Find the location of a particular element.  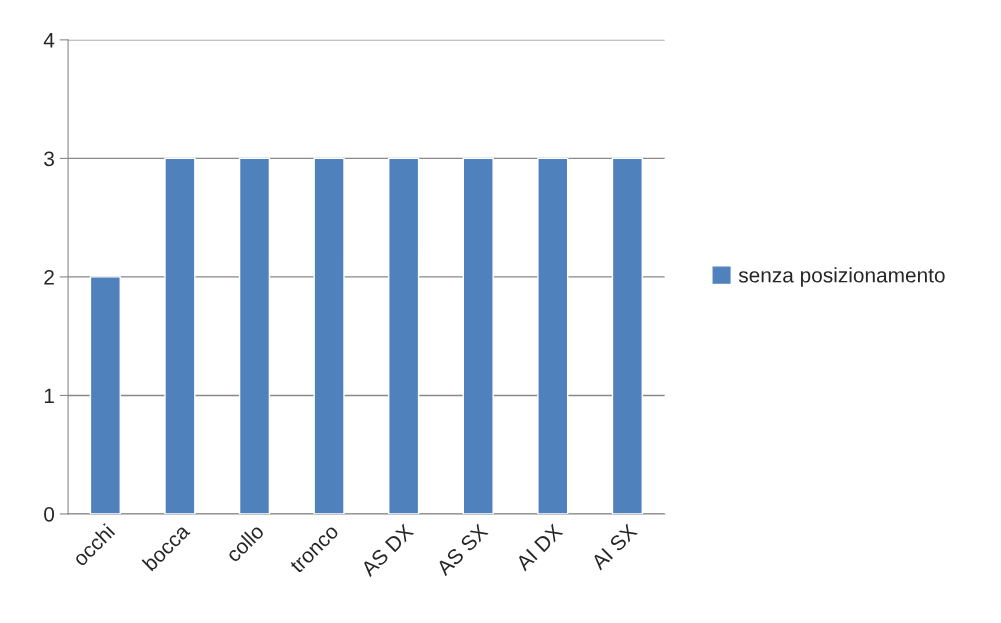

x-tick-label: AS SX is located at coordinates (462, 550).